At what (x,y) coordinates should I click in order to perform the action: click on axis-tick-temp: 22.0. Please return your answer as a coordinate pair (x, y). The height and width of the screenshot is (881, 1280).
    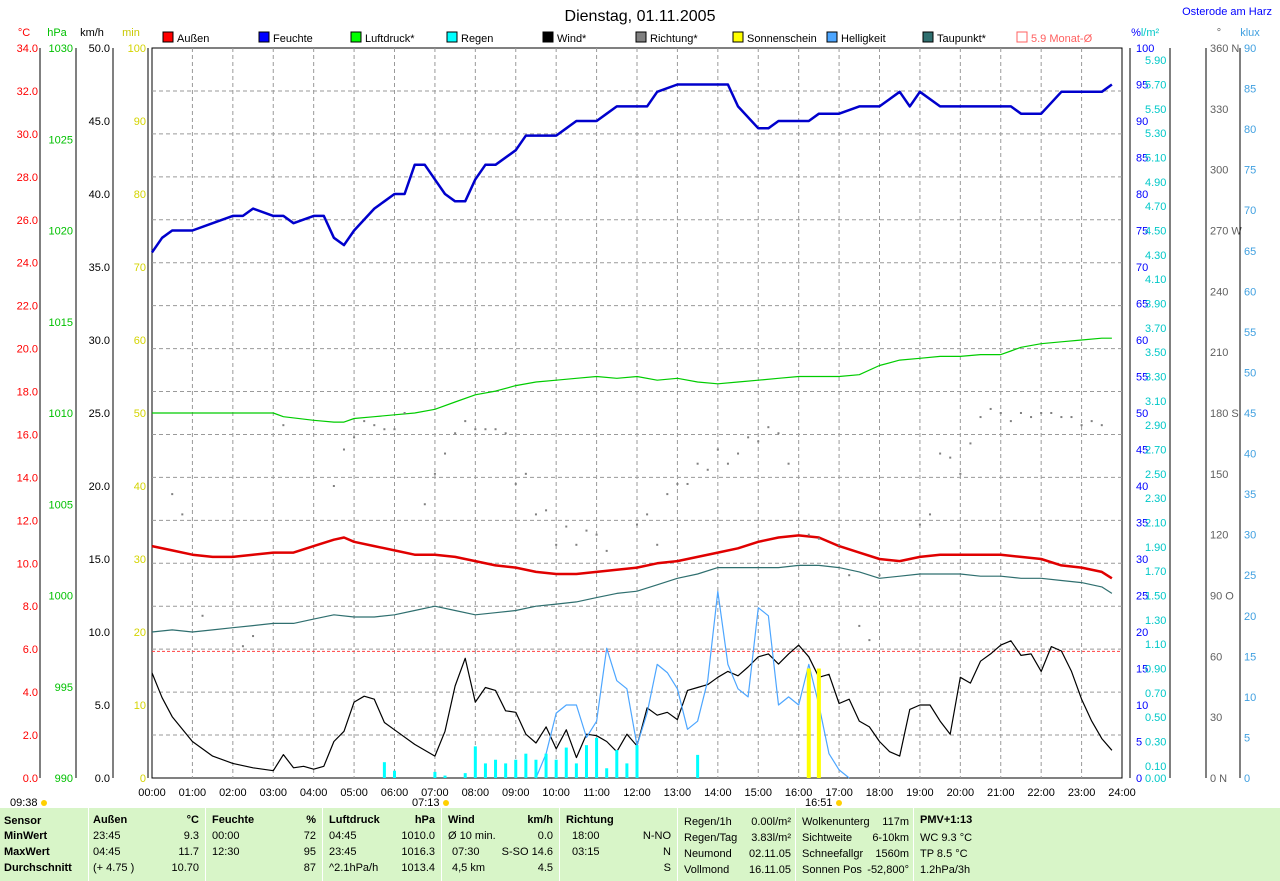
    Looking at the image, I should click on (27, 307).